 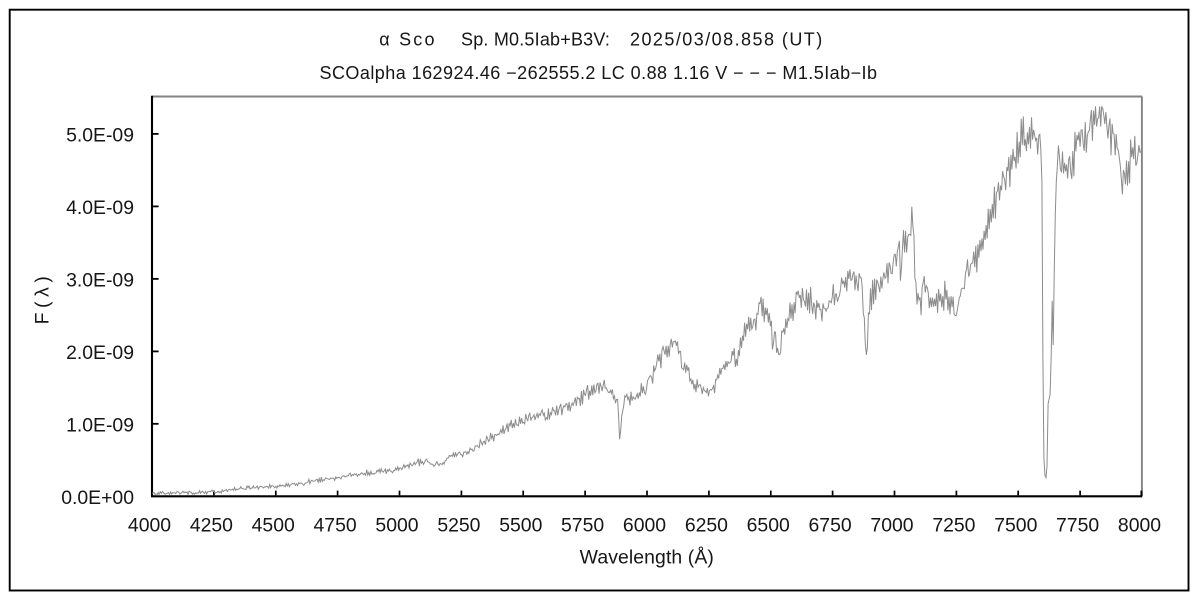 I want to click on svg-text: 5250, so click(x=458, y=525).